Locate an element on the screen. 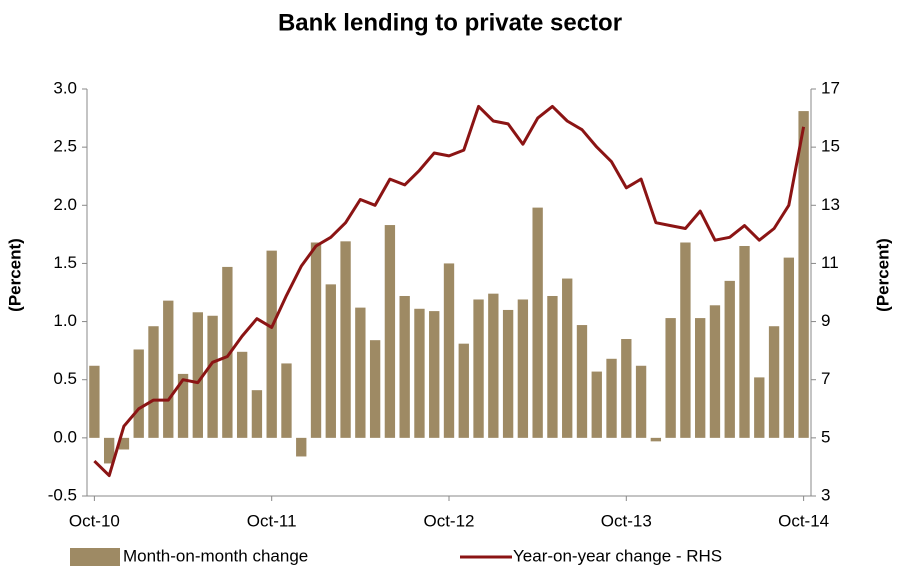  y2-tick-label: 9 is located at coordinates (825, 320).